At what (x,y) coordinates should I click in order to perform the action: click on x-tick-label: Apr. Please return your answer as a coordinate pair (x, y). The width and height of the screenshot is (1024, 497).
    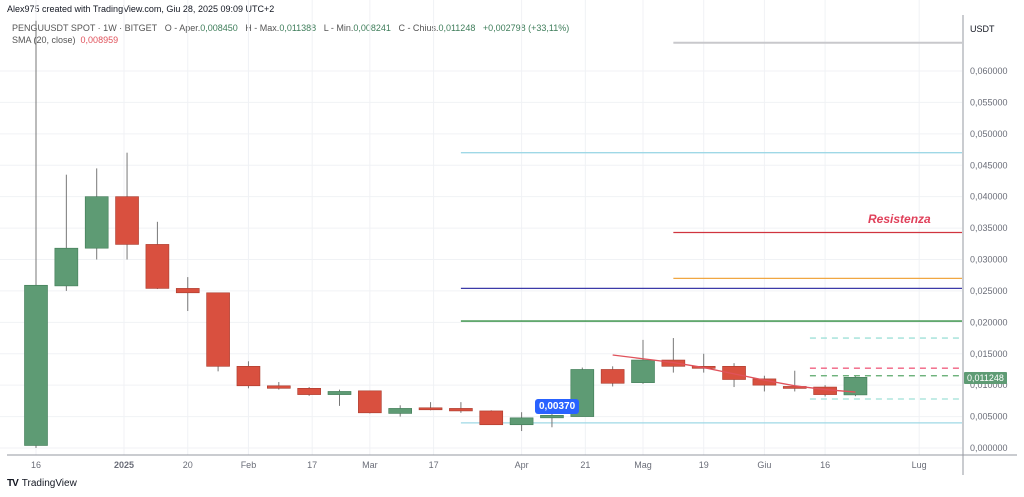
    Looking at the image, I should click on (522, 465).